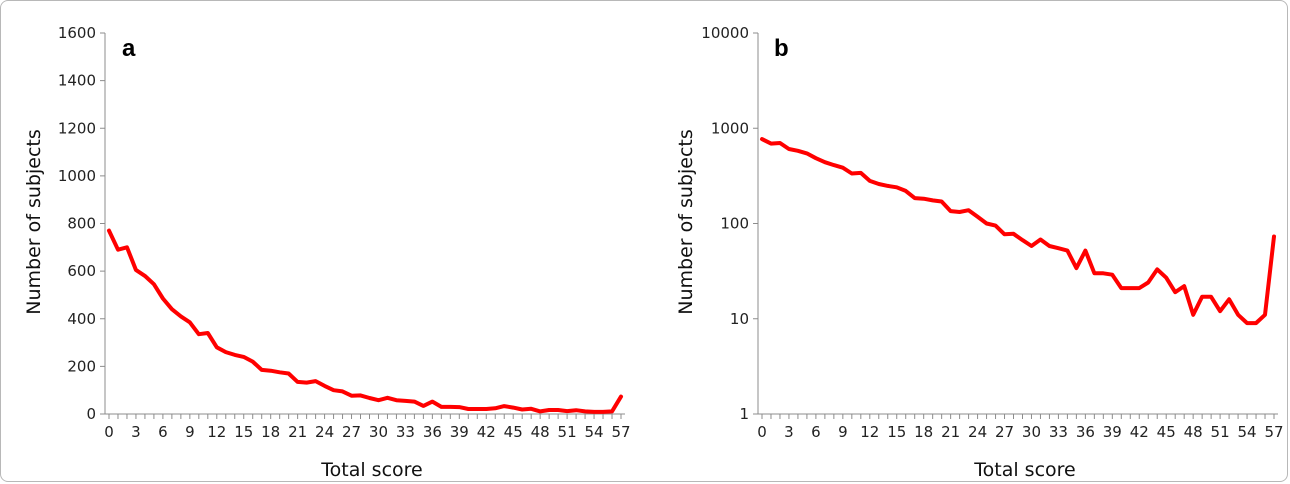  I want to click on panel-b-label: b, so click(781, 48).